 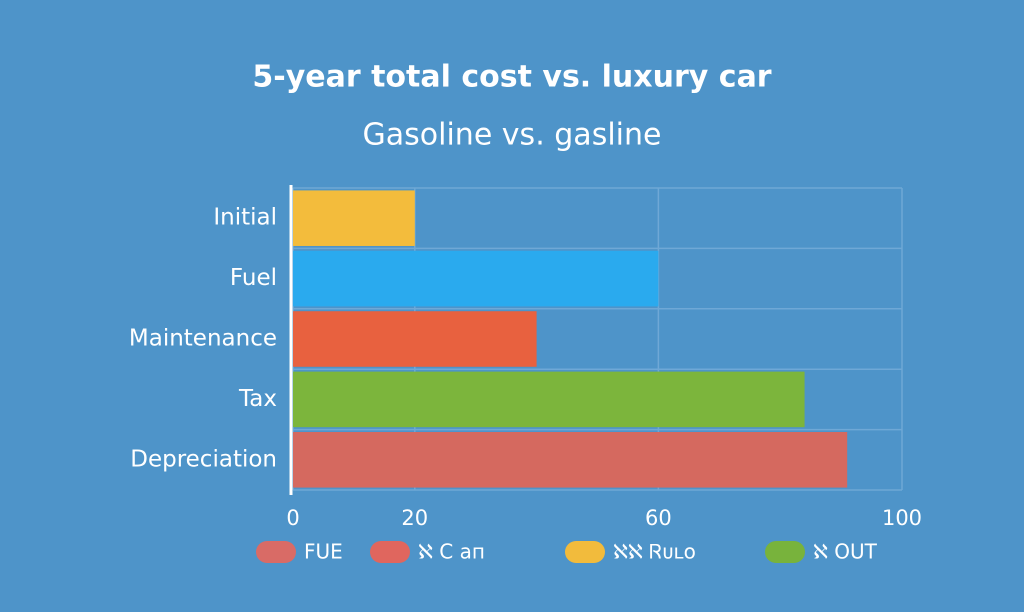 I want to click on legend-label: ℵ C ап, so click(x=451, y=552).